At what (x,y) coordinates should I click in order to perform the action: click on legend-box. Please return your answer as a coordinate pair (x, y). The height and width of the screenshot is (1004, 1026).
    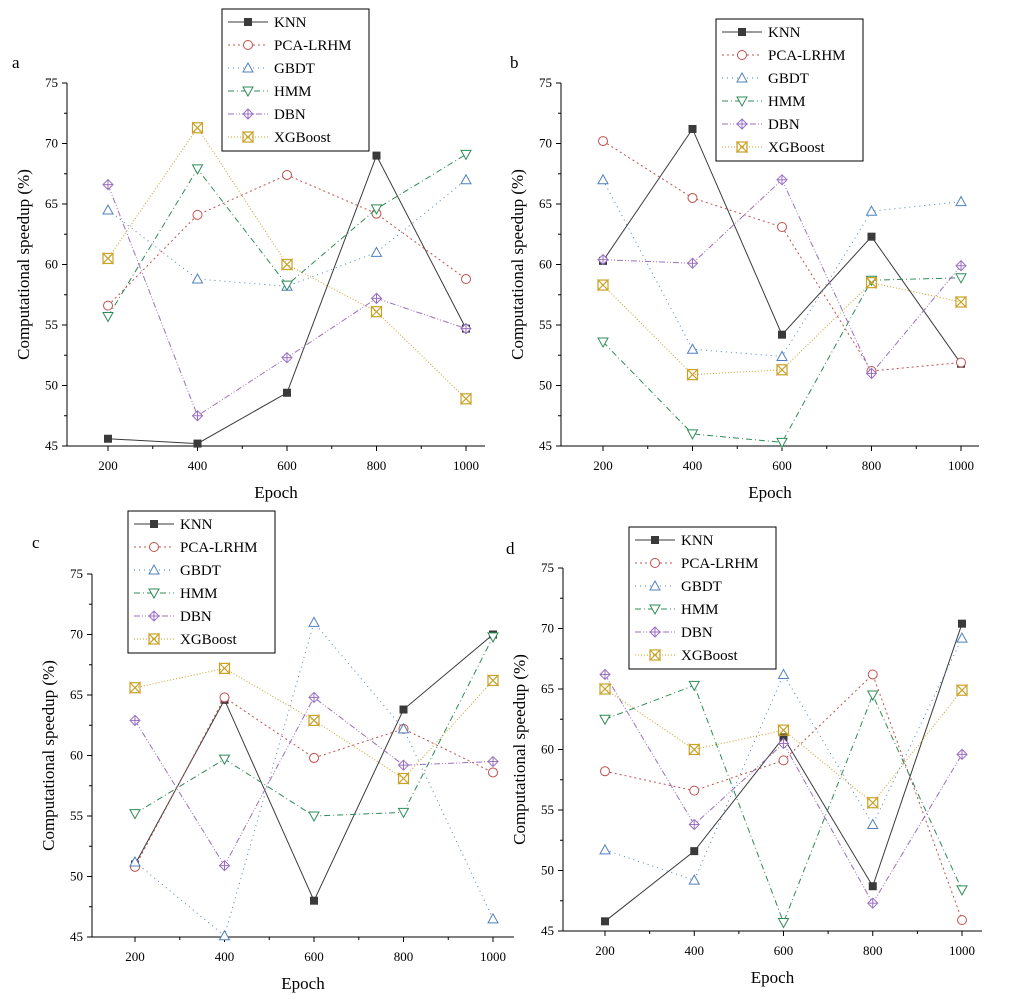
    Looking at the image, I should click on (702, 598).